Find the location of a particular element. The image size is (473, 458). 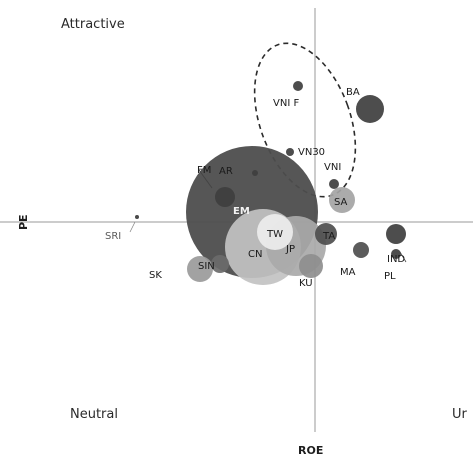

fm-leader-line is located at coordinates (205, 179).